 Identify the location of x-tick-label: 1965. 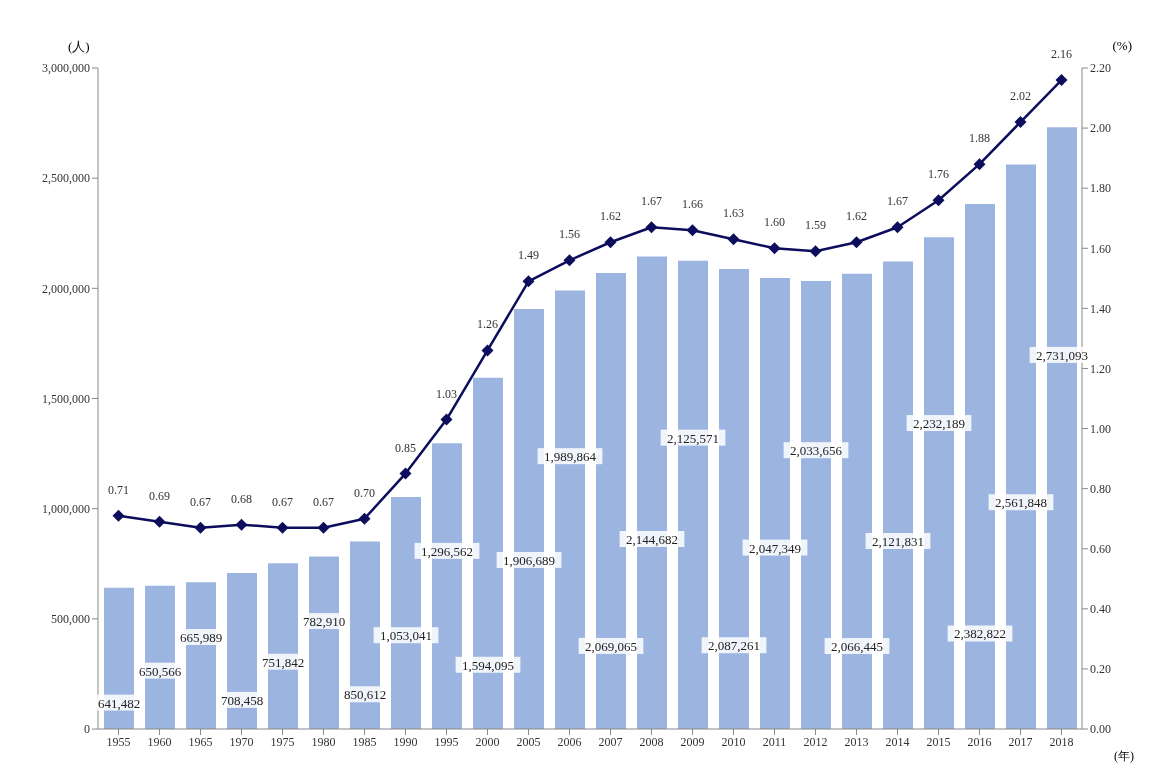
(200, 741).